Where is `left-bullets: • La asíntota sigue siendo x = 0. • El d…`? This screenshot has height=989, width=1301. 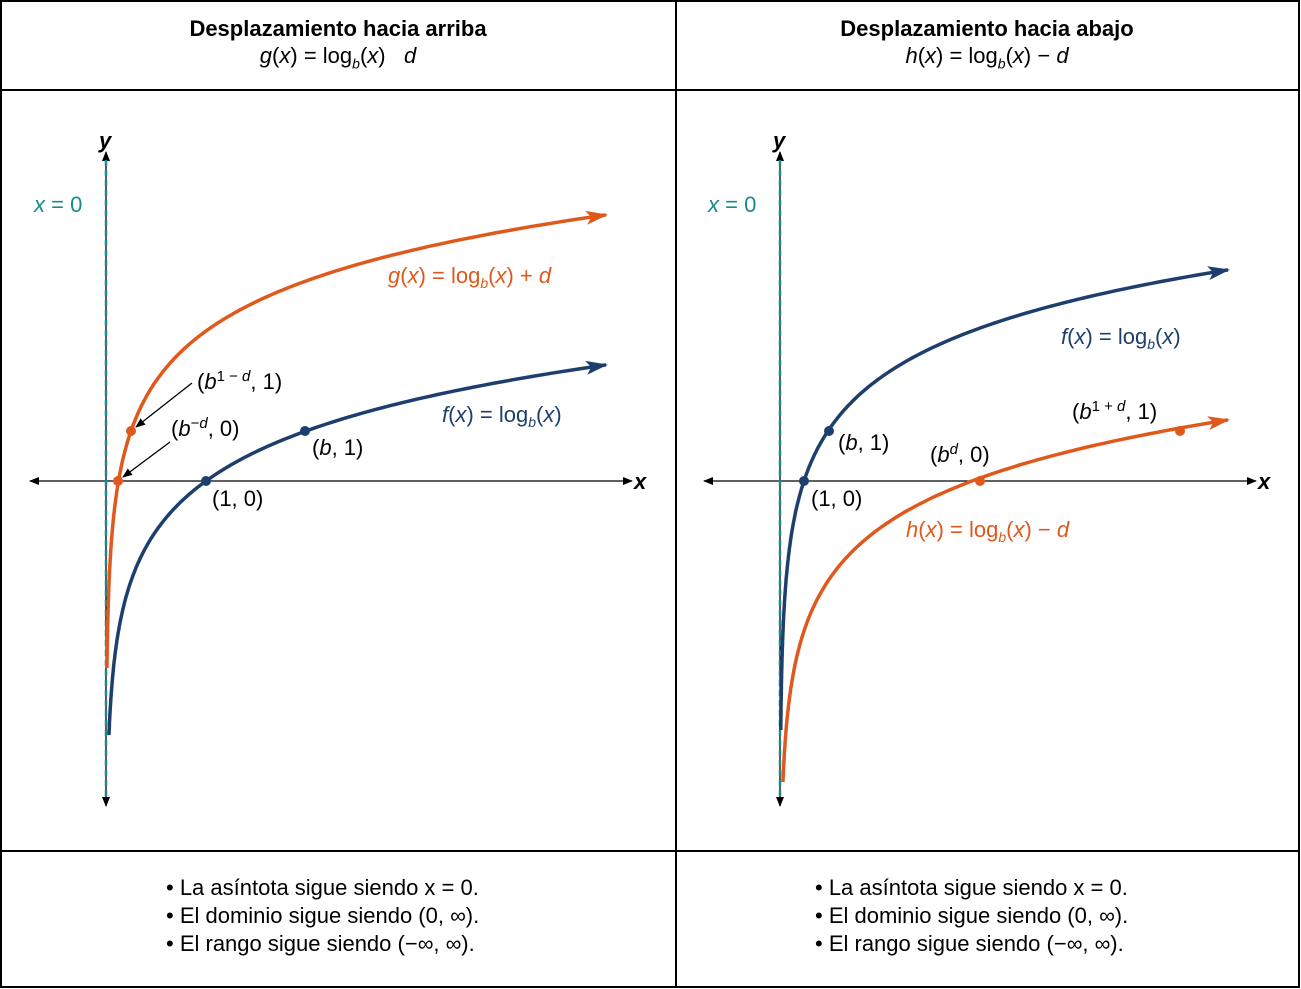
left-bullets: • La asíntota sigue siendo x = 0. • El d… is located at coordinates (322, 916).